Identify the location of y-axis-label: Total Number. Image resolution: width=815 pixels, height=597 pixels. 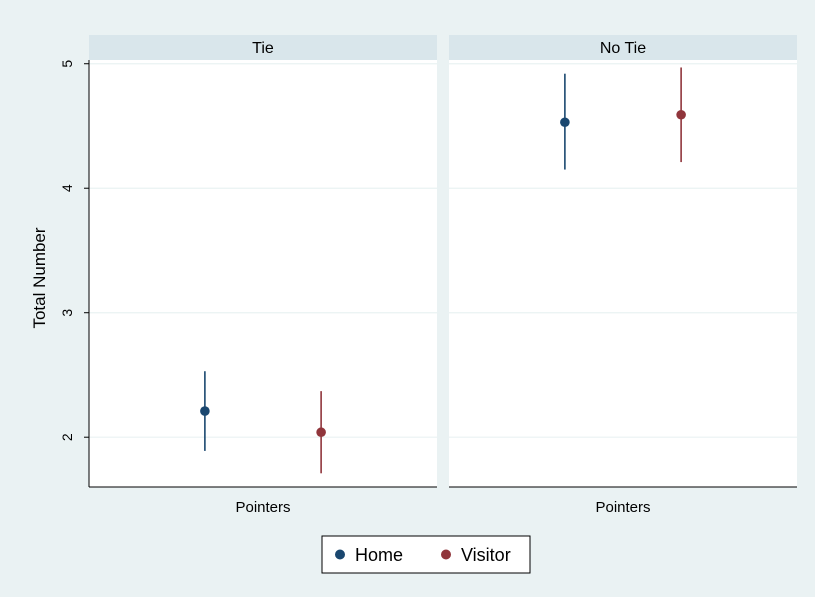
(39, 277).